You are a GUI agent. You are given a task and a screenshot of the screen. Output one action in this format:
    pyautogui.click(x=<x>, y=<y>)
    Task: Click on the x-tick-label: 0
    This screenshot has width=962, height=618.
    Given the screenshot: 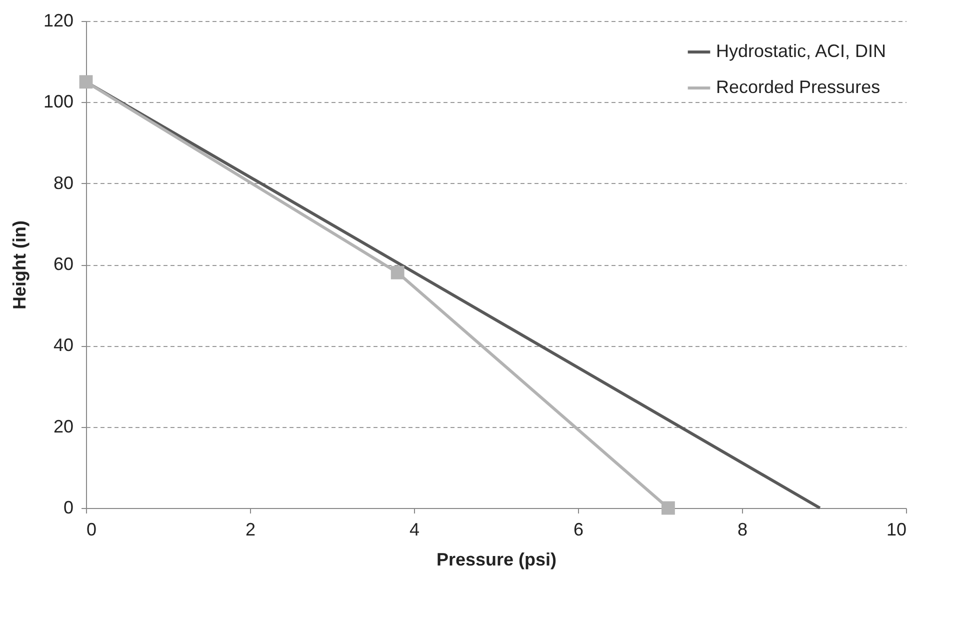 What is the action you would take?
    pyautogui.click(x=91, y=530)
    